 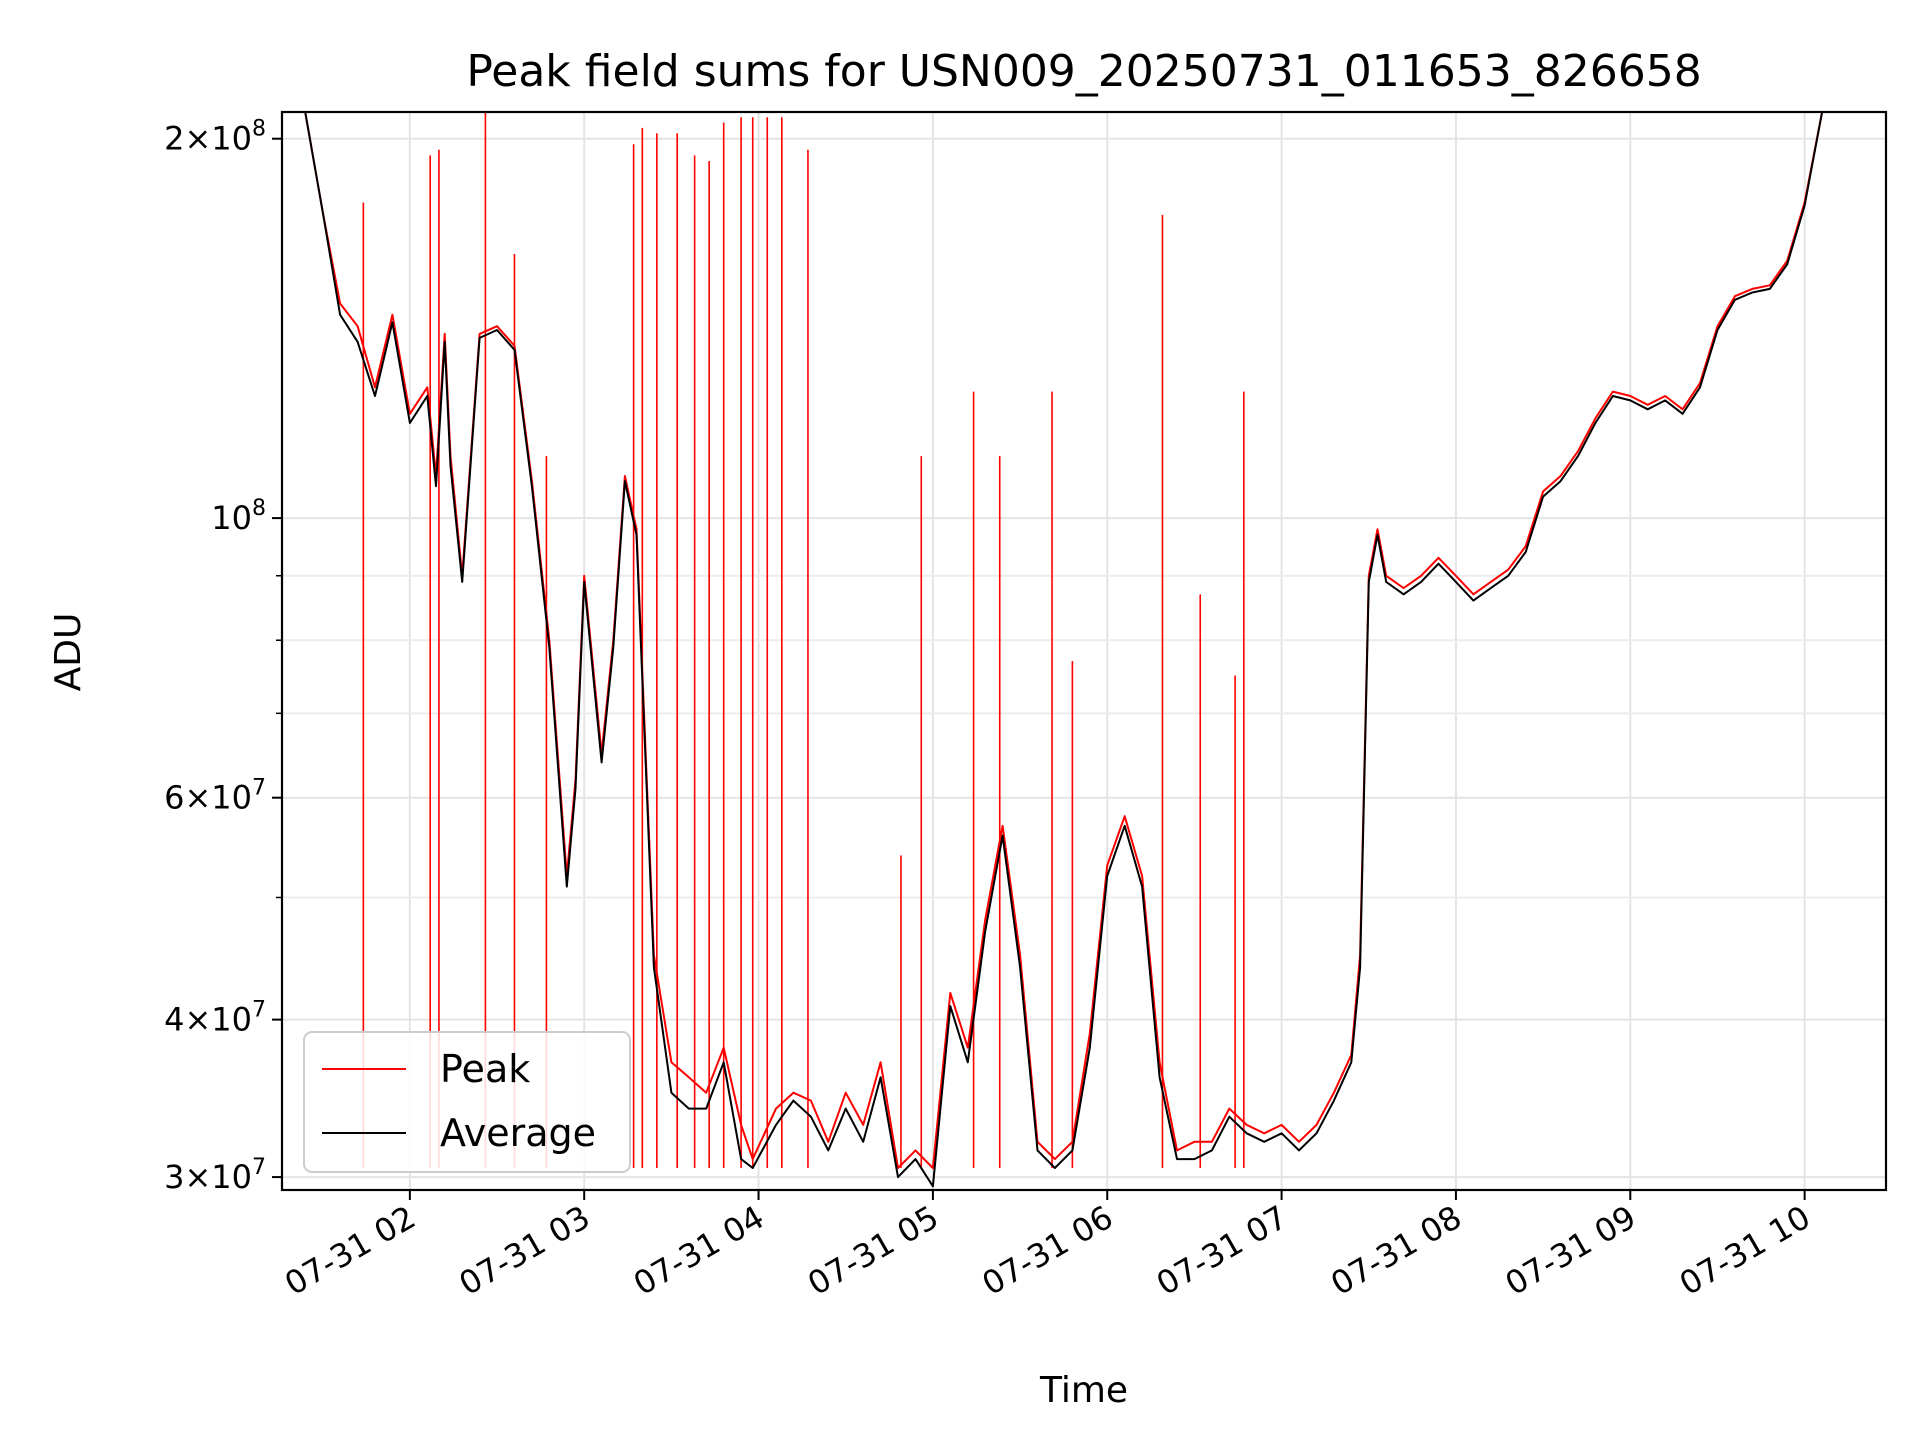 What do you see at coordinates (215, 796) in the screenshot?
I see `y-tick-label: 6×107` at bounding box center [215, 796].